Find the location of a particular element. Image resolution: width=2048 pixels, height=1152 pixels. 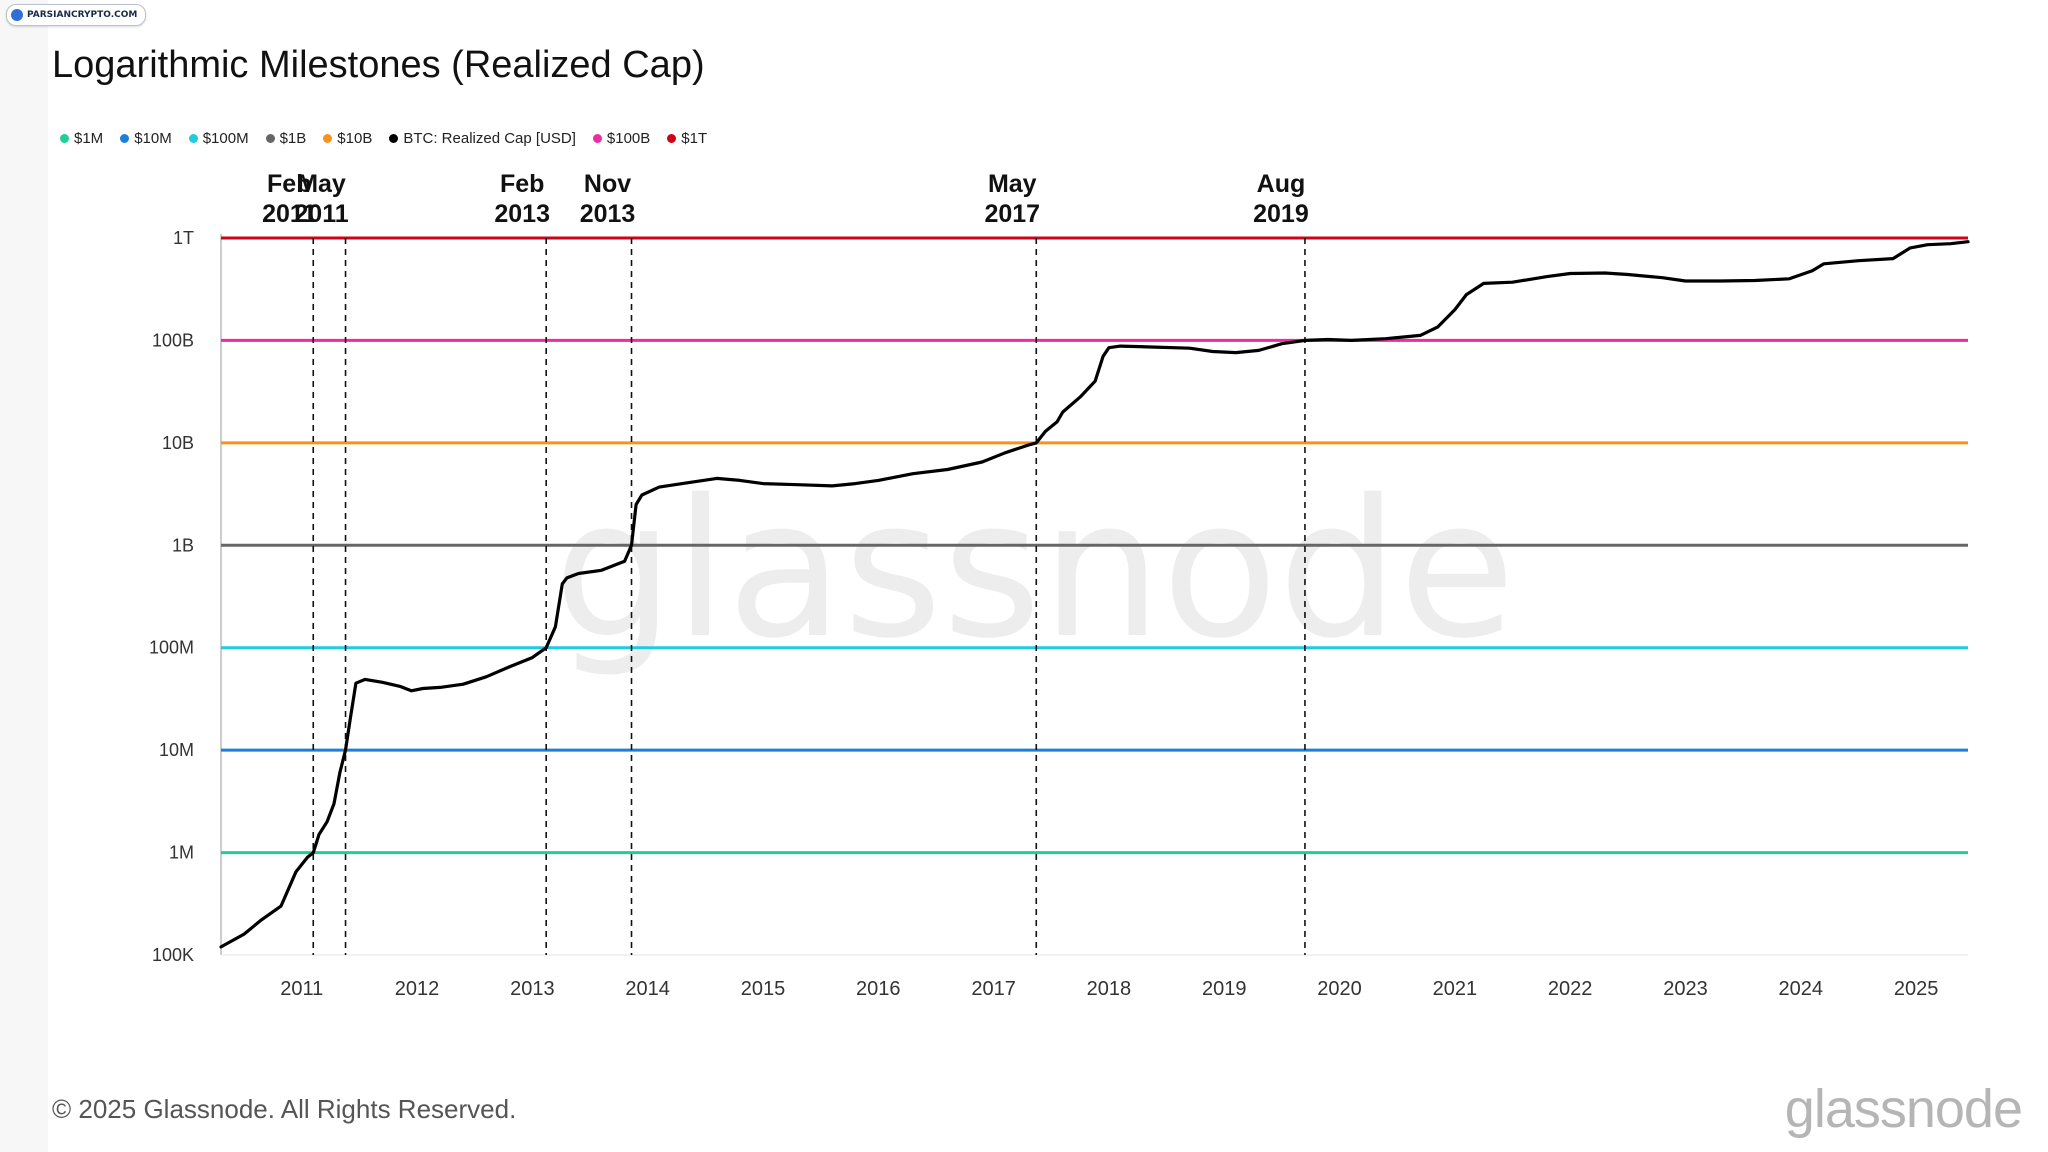

legend-label: $10M is located at coordinates (153, 138).